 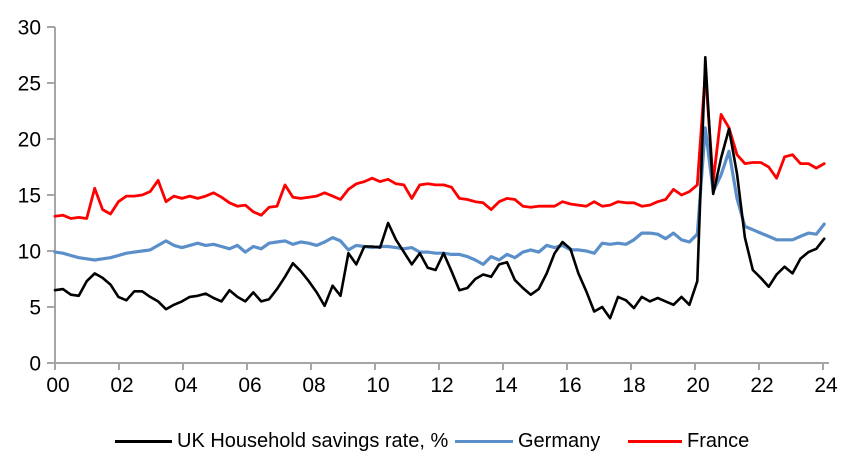 What do you see at coordinates (559, 441) in the screenshot?
I see `legend-label-germany: Germany` at bounding box center [559, 441].